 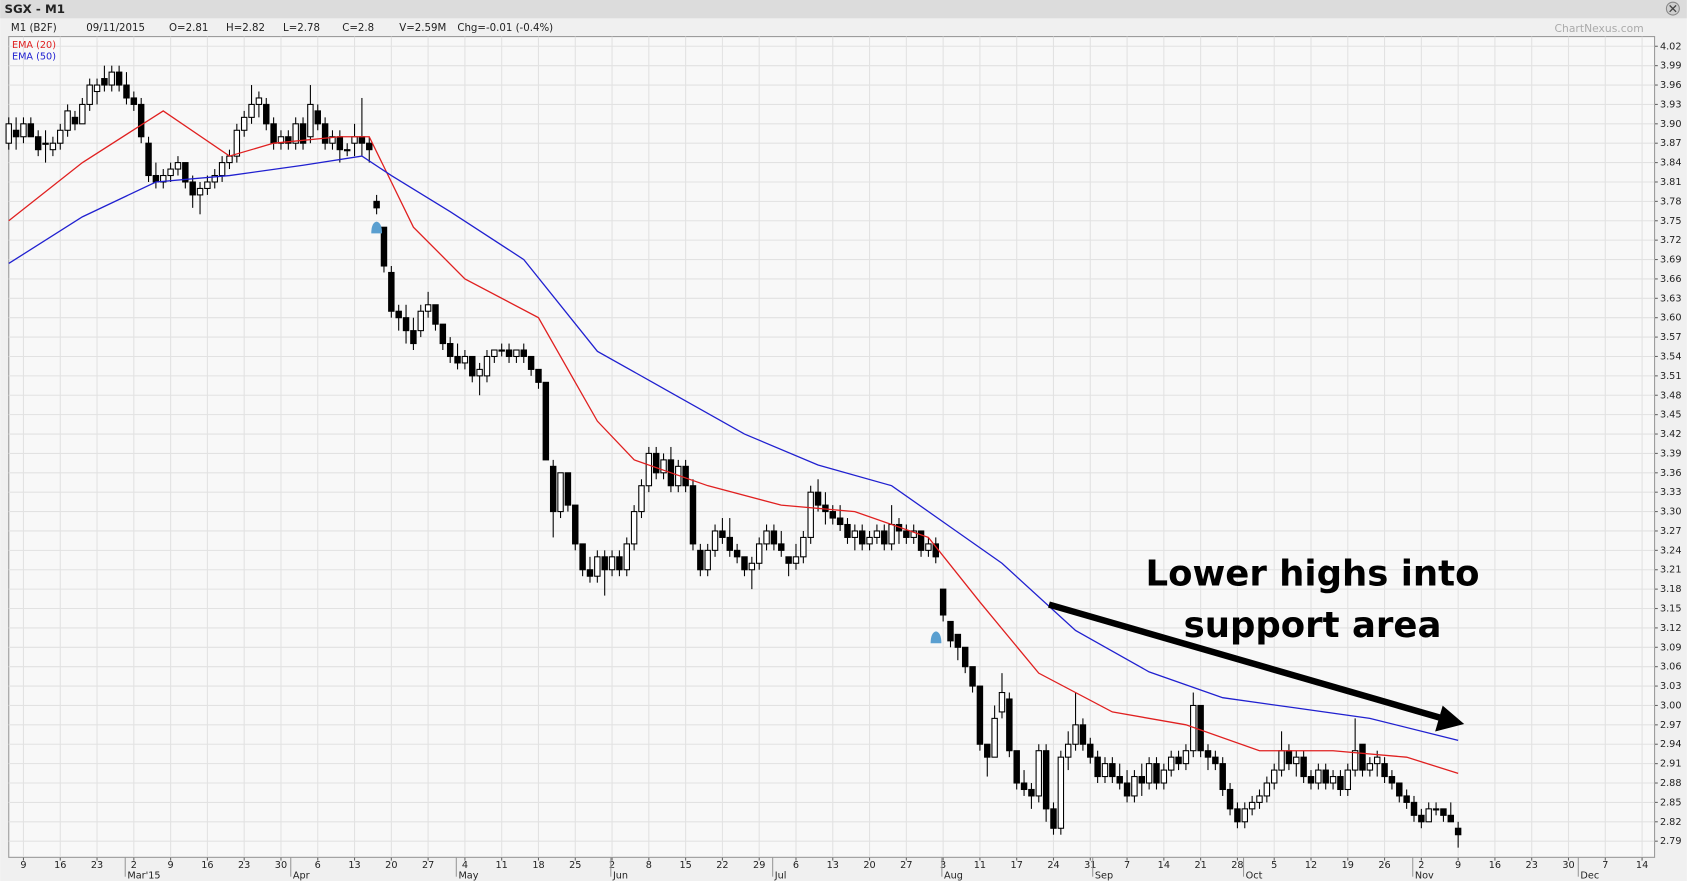 I want to click on y-tick-label: 3.93, so click(x=1671, y=104).